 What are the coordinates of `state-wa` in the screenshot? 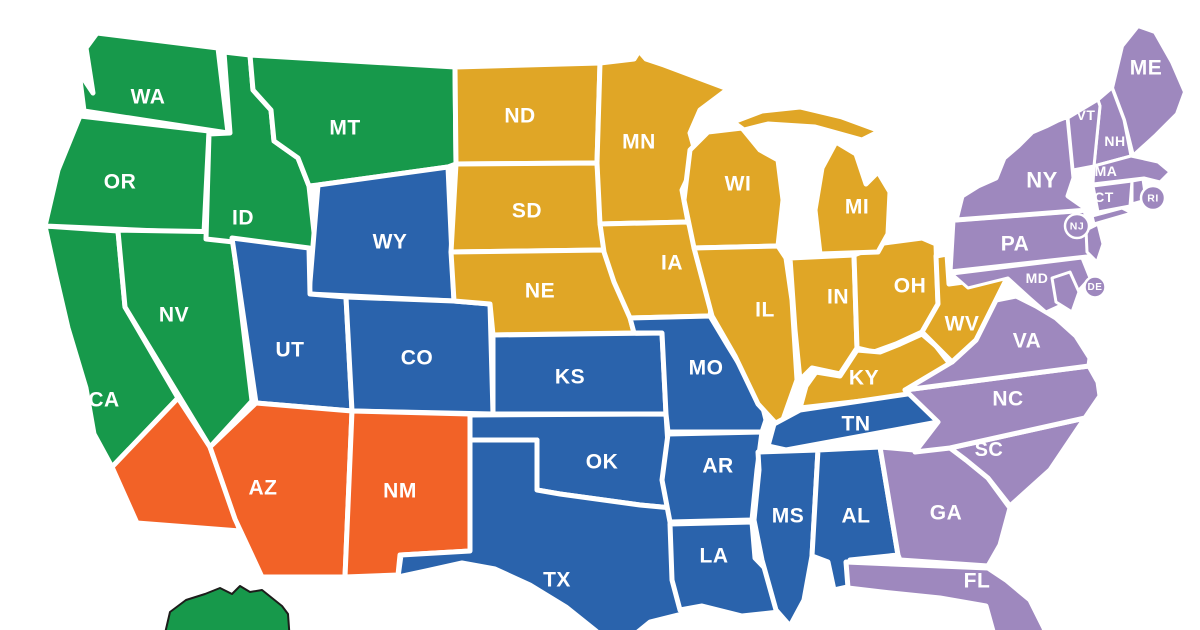 It's located at (153, 83).